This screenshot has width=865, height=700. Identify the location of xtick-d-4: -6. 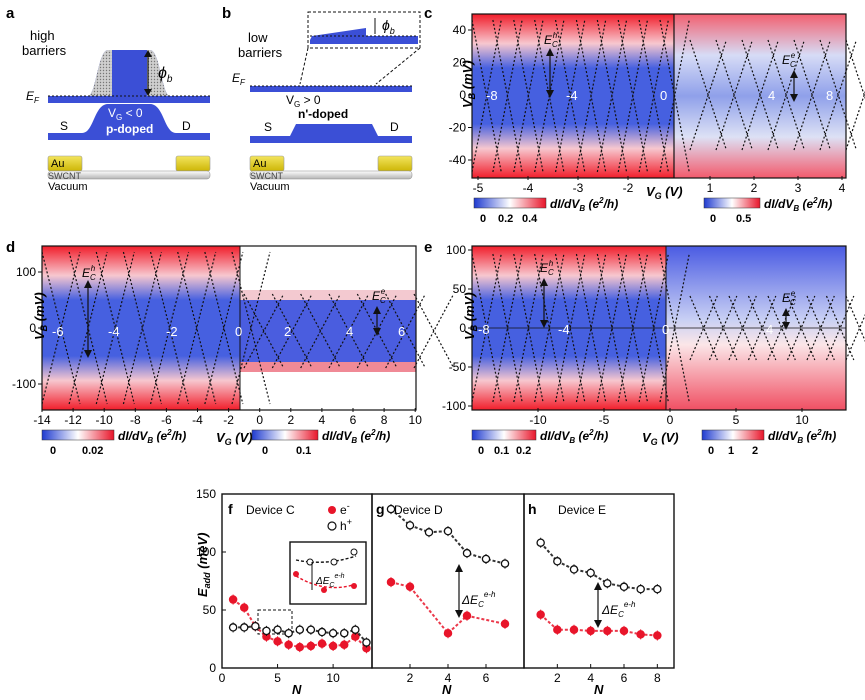
(166, 420).